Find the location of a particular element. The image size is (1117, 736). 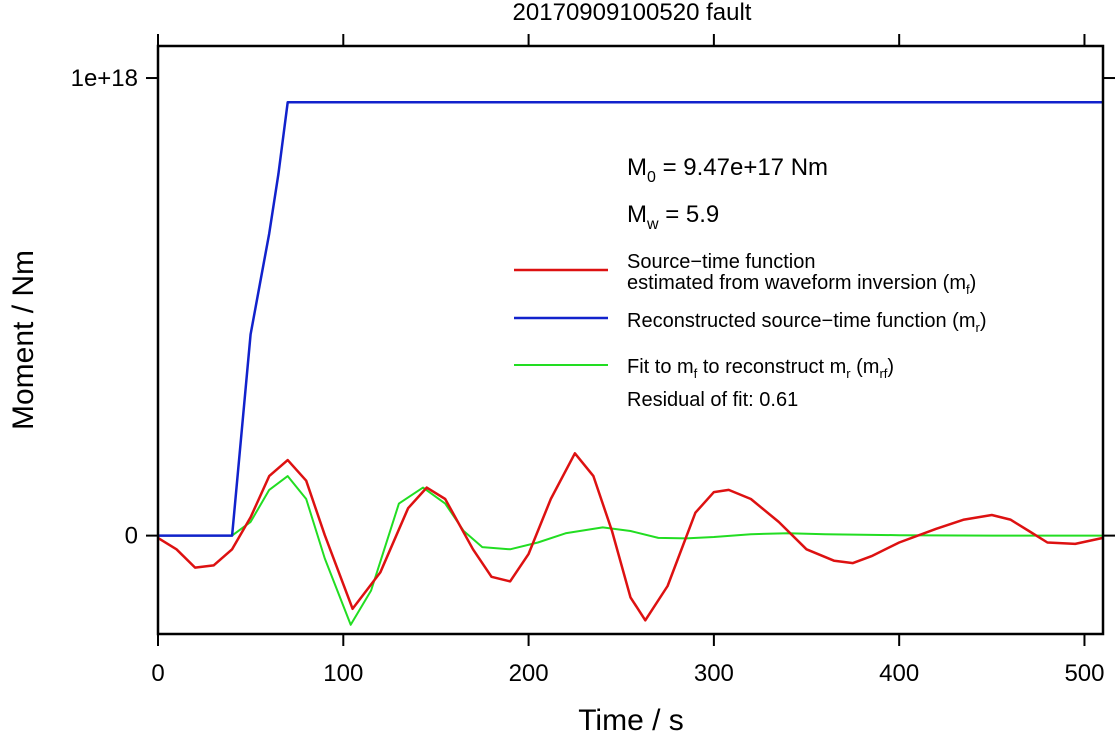

x-tick-label-0: 0 is located at coordinates (157, 673).